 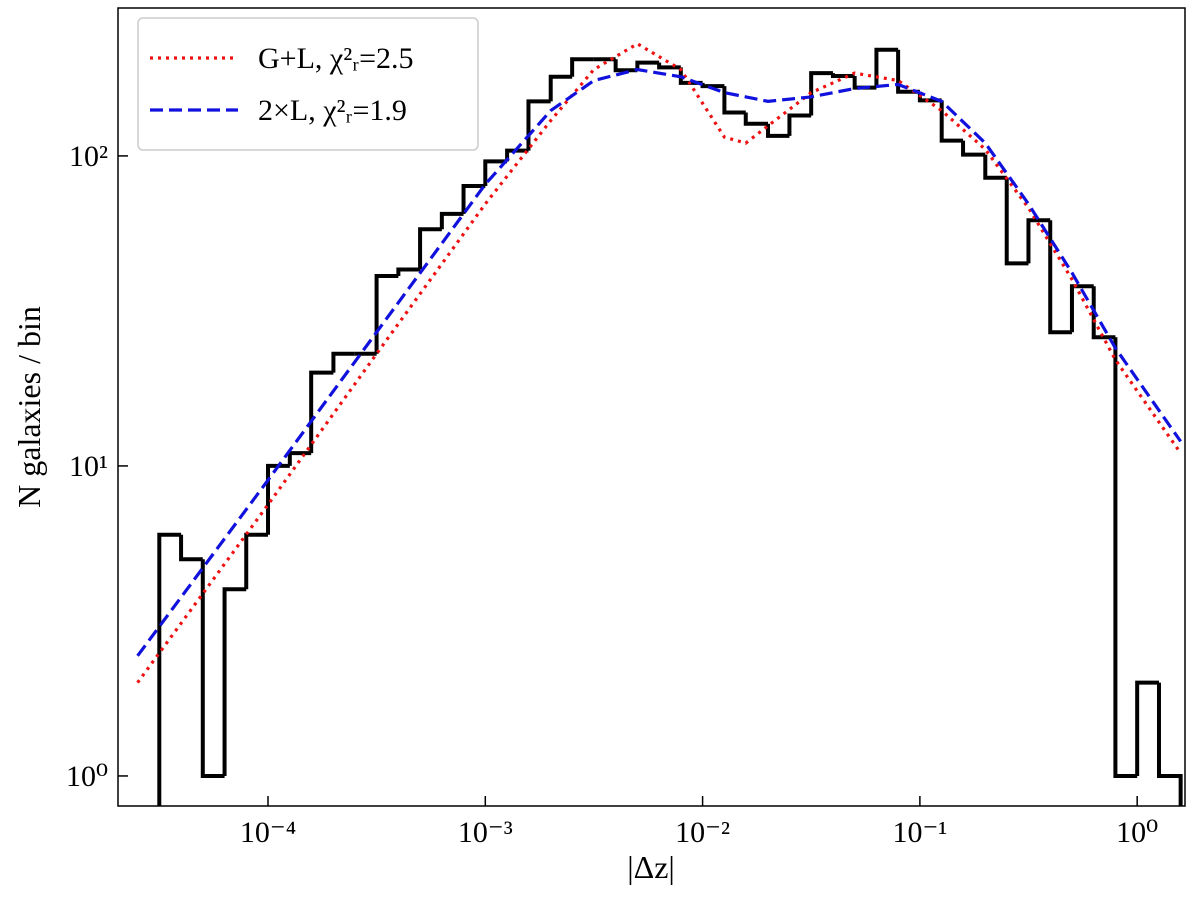 What do you see at coordinates (308, 84) in the screenshot?
I see `legend-box` at bounding box center [308, 84].